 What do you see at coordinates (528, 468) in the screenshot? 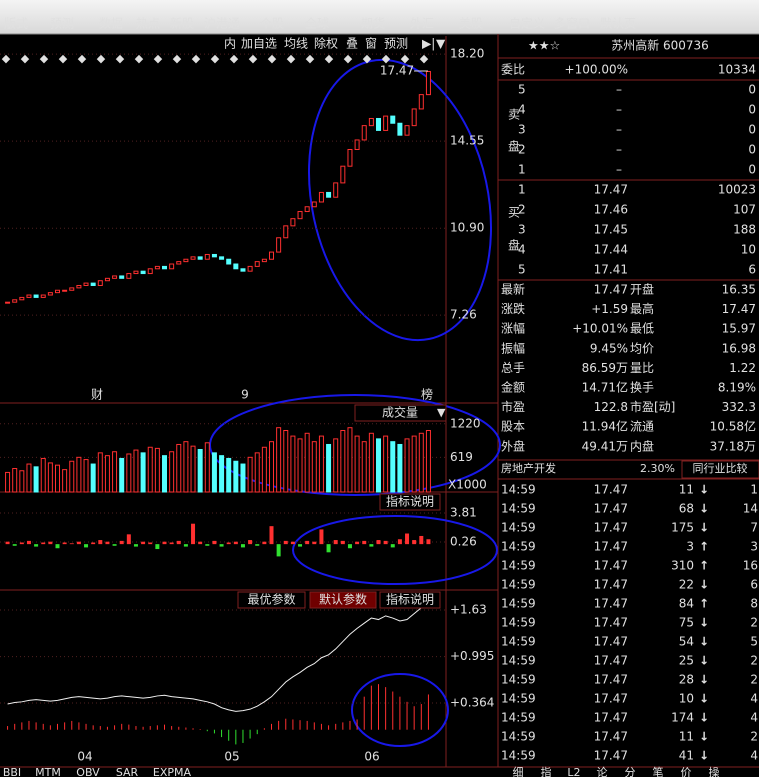
I see `industry: 房地产开发` at bounding box center [528, 468].